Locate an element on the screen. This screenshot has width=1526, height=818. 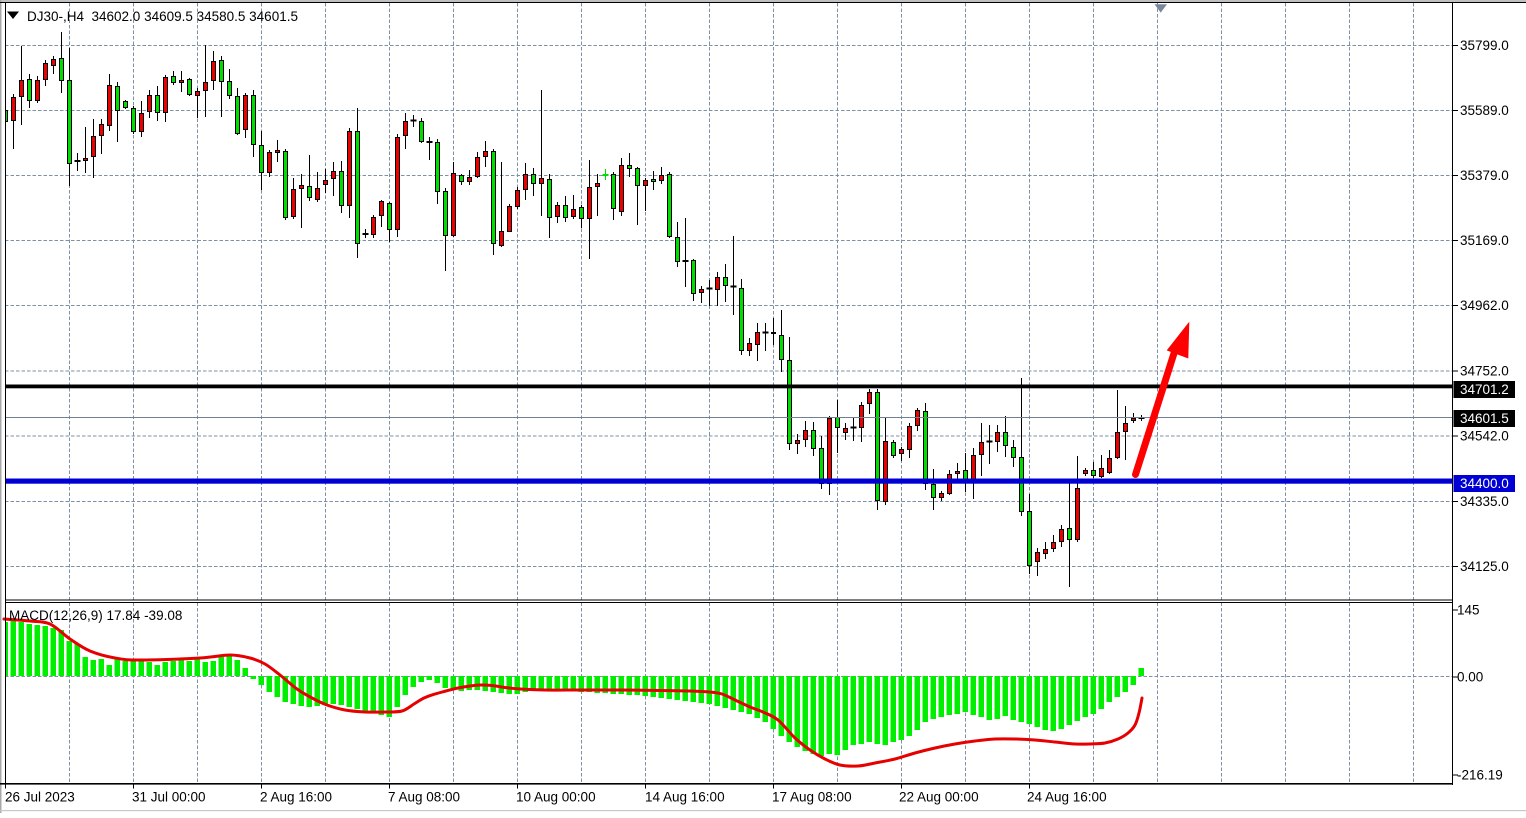
svg-text:DJ30-,H4 34602.0 34609.5 3458: DJ30-,H4 34602.0 34609.5 34580.5 34601.5 is located at coordinates (162, 16).